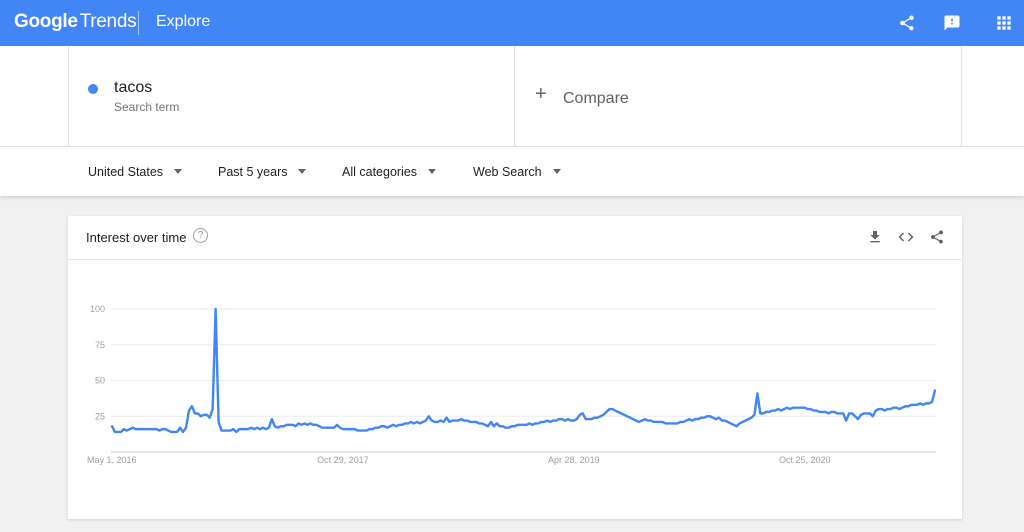 Image resolution: width=1024 pixels, height=532 pixels. Describe the element at coordinates (596, 98) in the screenshot. I see `compare-label: Compare` at that location.